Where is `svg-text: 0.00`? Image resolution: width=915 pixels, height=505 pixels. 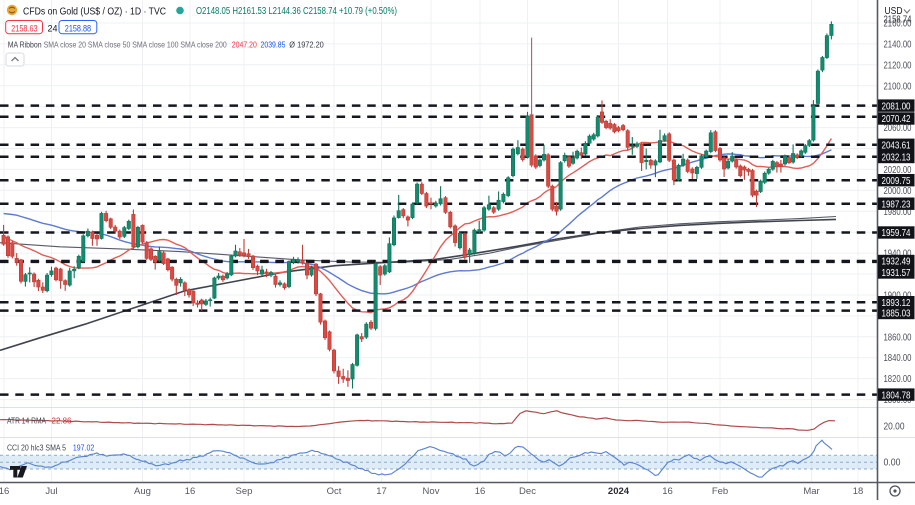
svg-text: 0.00 is located at coordinates (892, 463).